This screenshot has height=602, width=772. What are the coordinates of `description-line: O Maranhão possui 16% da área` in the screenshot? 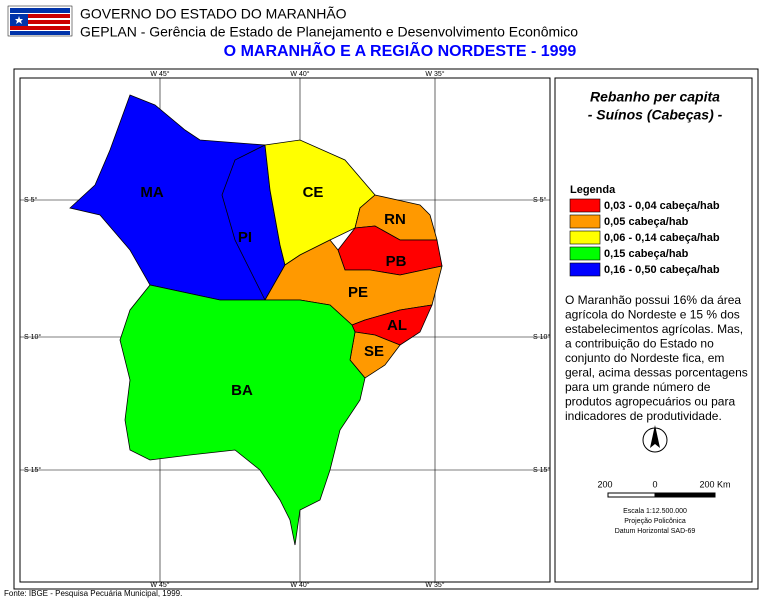 It's located at (653, 300).